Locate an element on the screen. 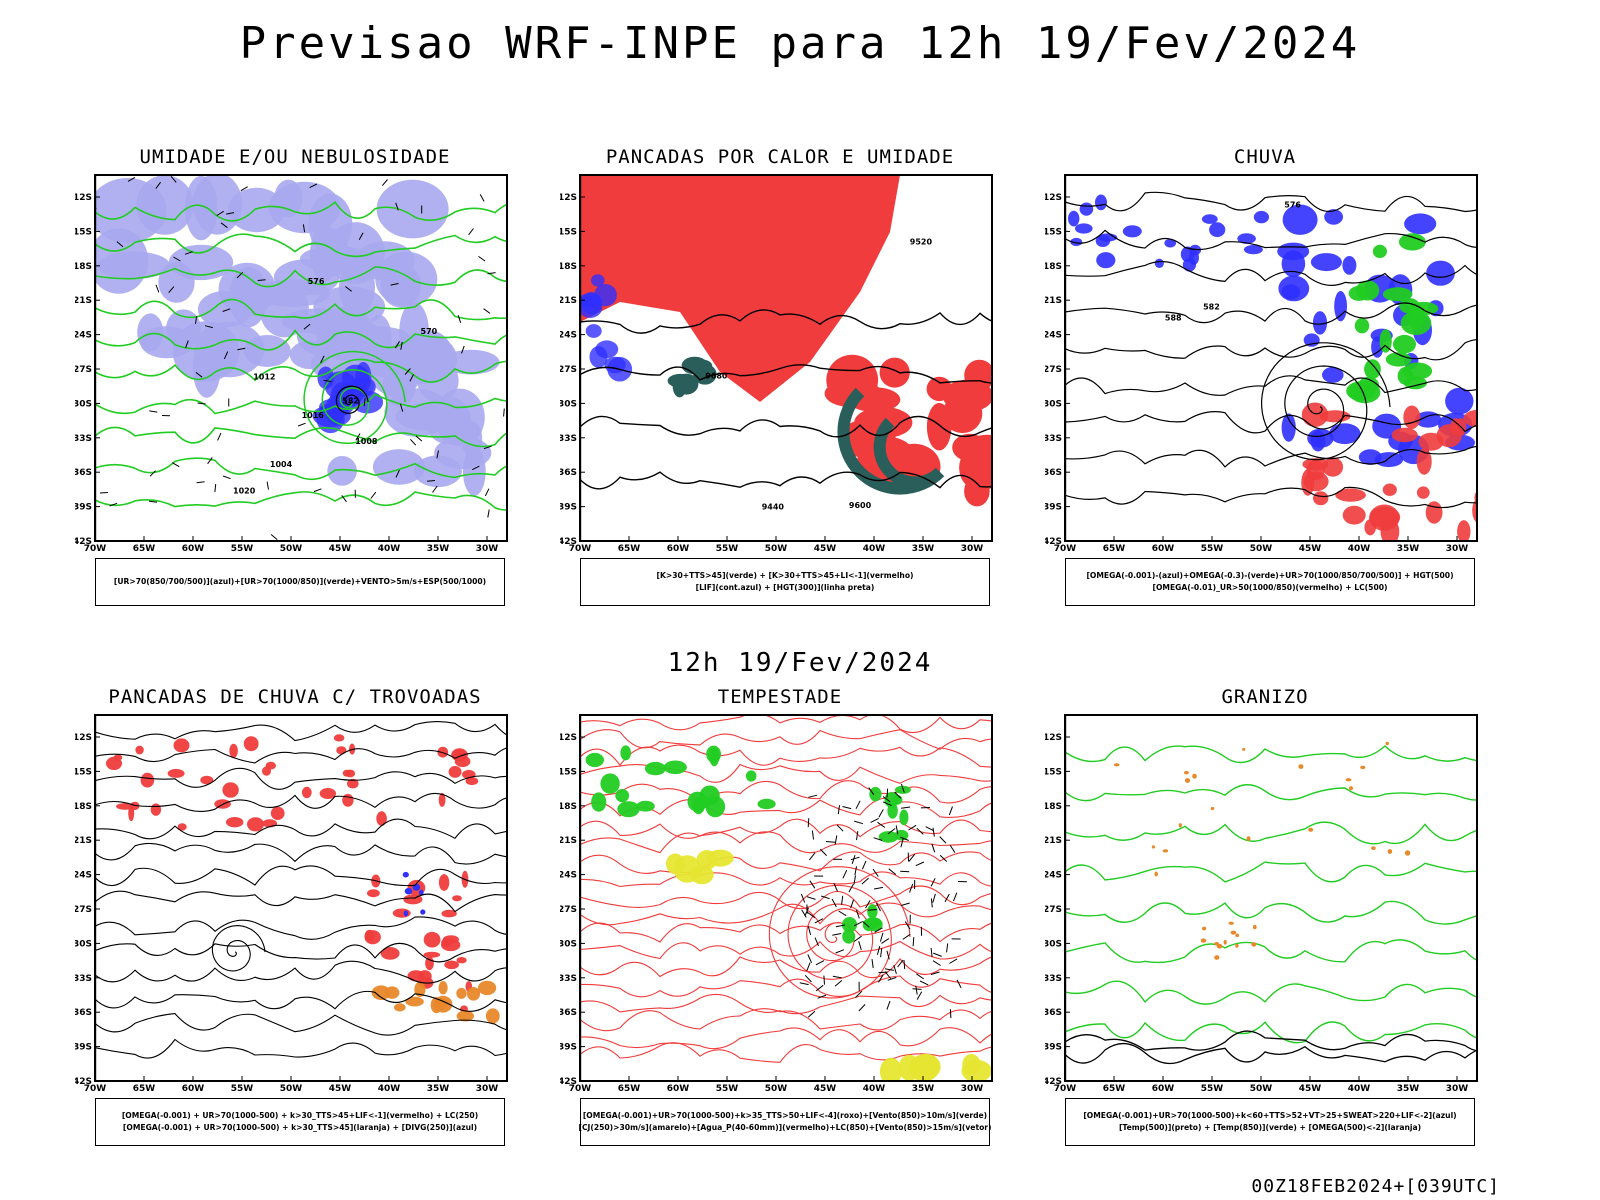 The height and width of the screenshot is (1200, 1600). lon-label: 50W is located at coordinates (1261, 549).